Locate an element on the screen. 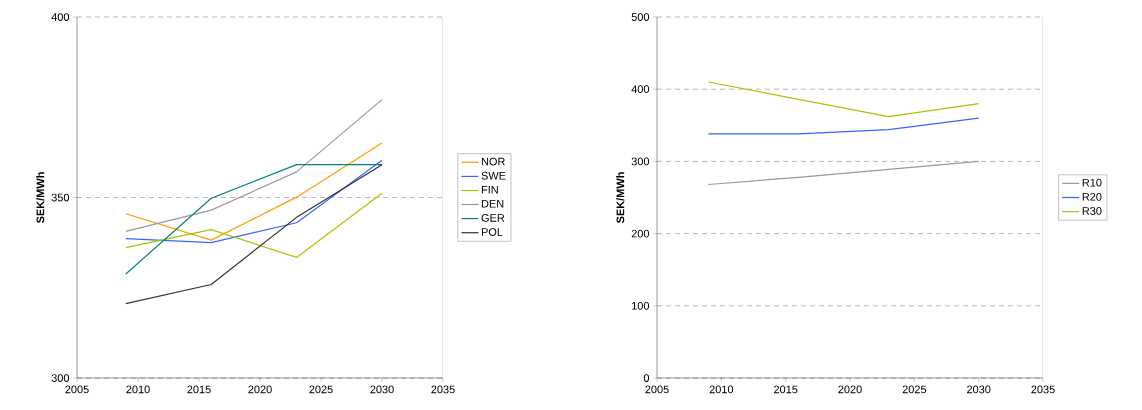 This screenshot has height=410, width=1142. legend-label: GER is located at coordinates (493, 218).